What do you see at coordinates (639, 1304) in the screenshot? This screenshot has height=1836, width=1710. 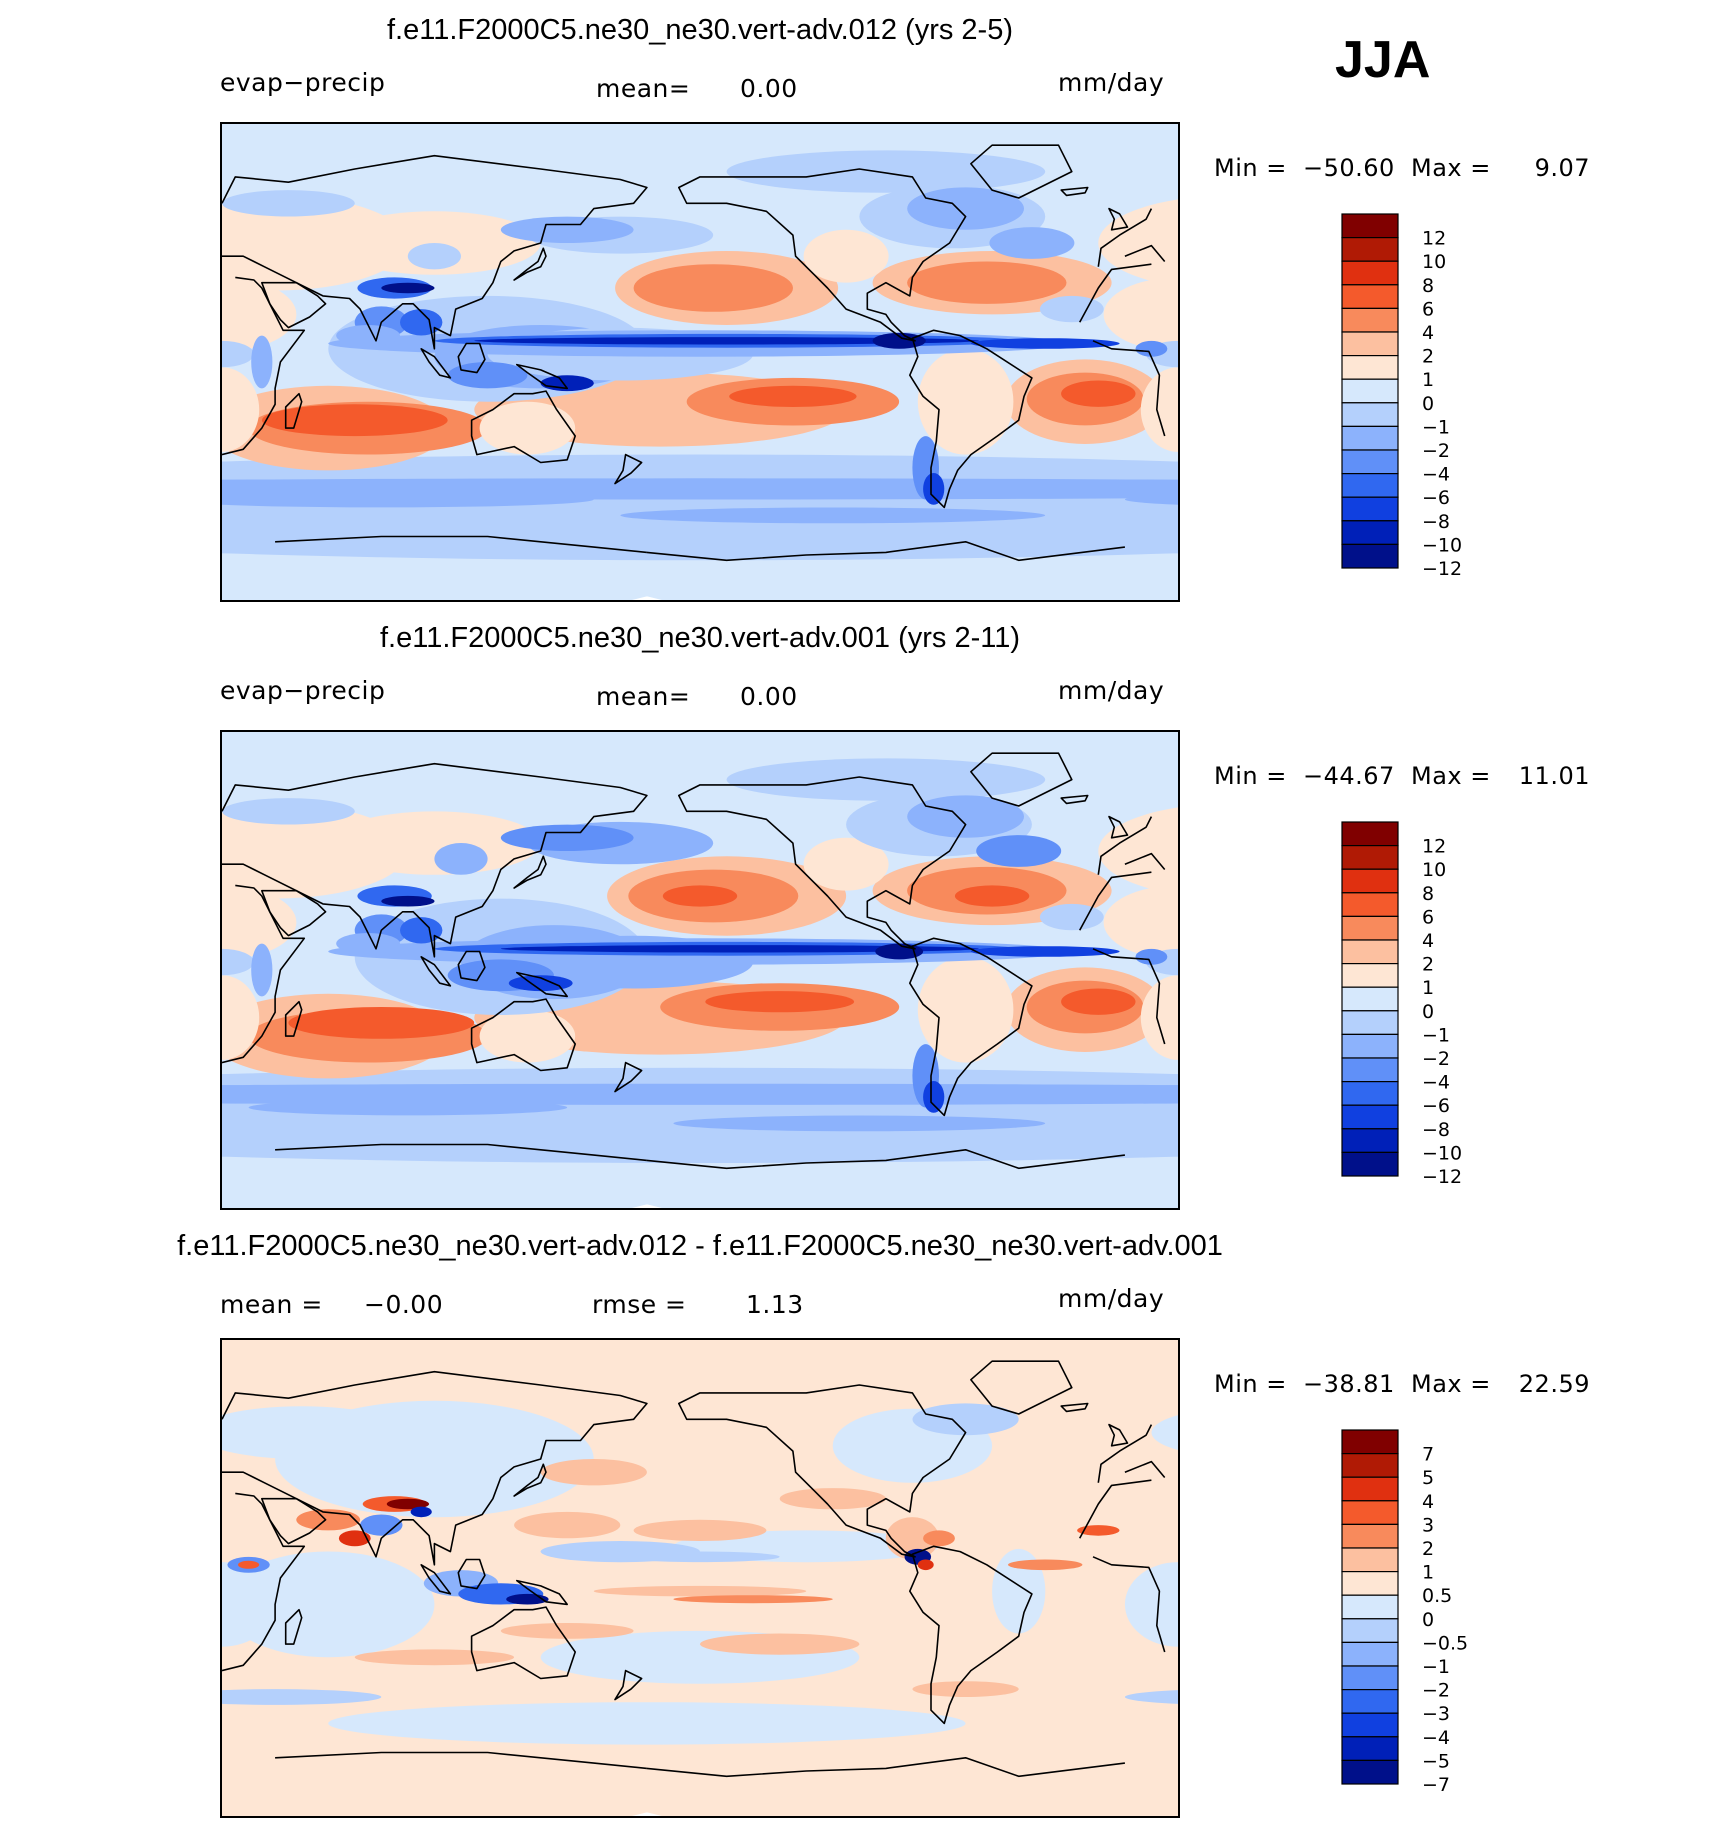 I see `panel-3-rmse-label: rmse =` at bounding box center [639, 1304].